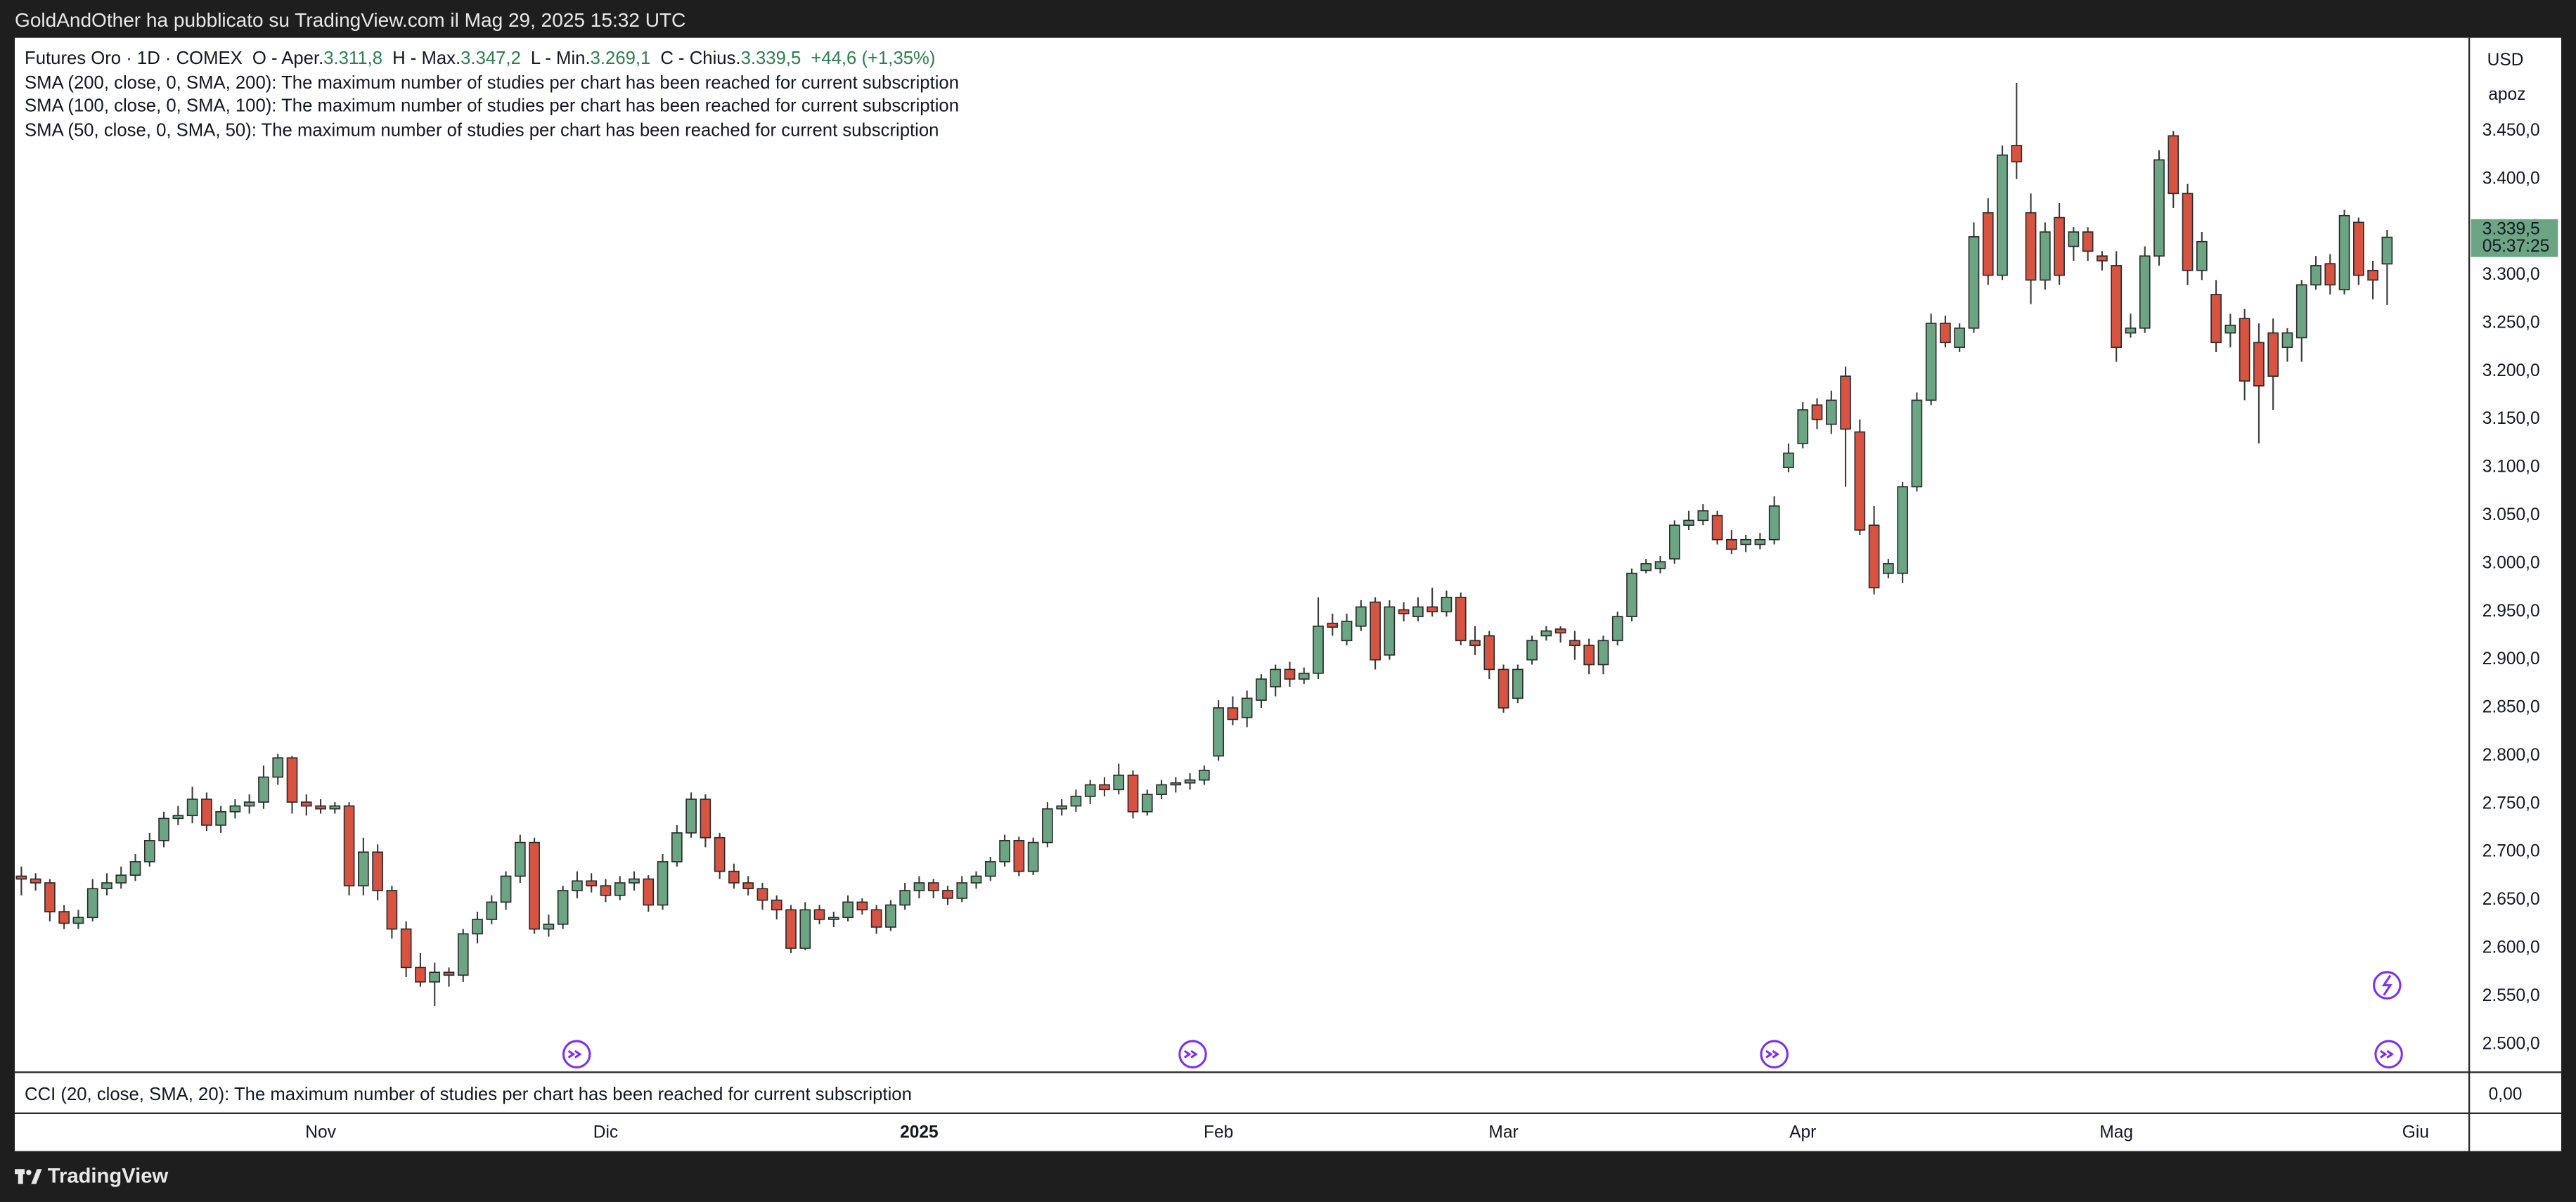 Image resolution: width=2576 pixels, height=1202 pixels. Describe the element at coordinates (2511, 418) in the screenshot. I see `y-tick-label: 3.150,0` at that location.